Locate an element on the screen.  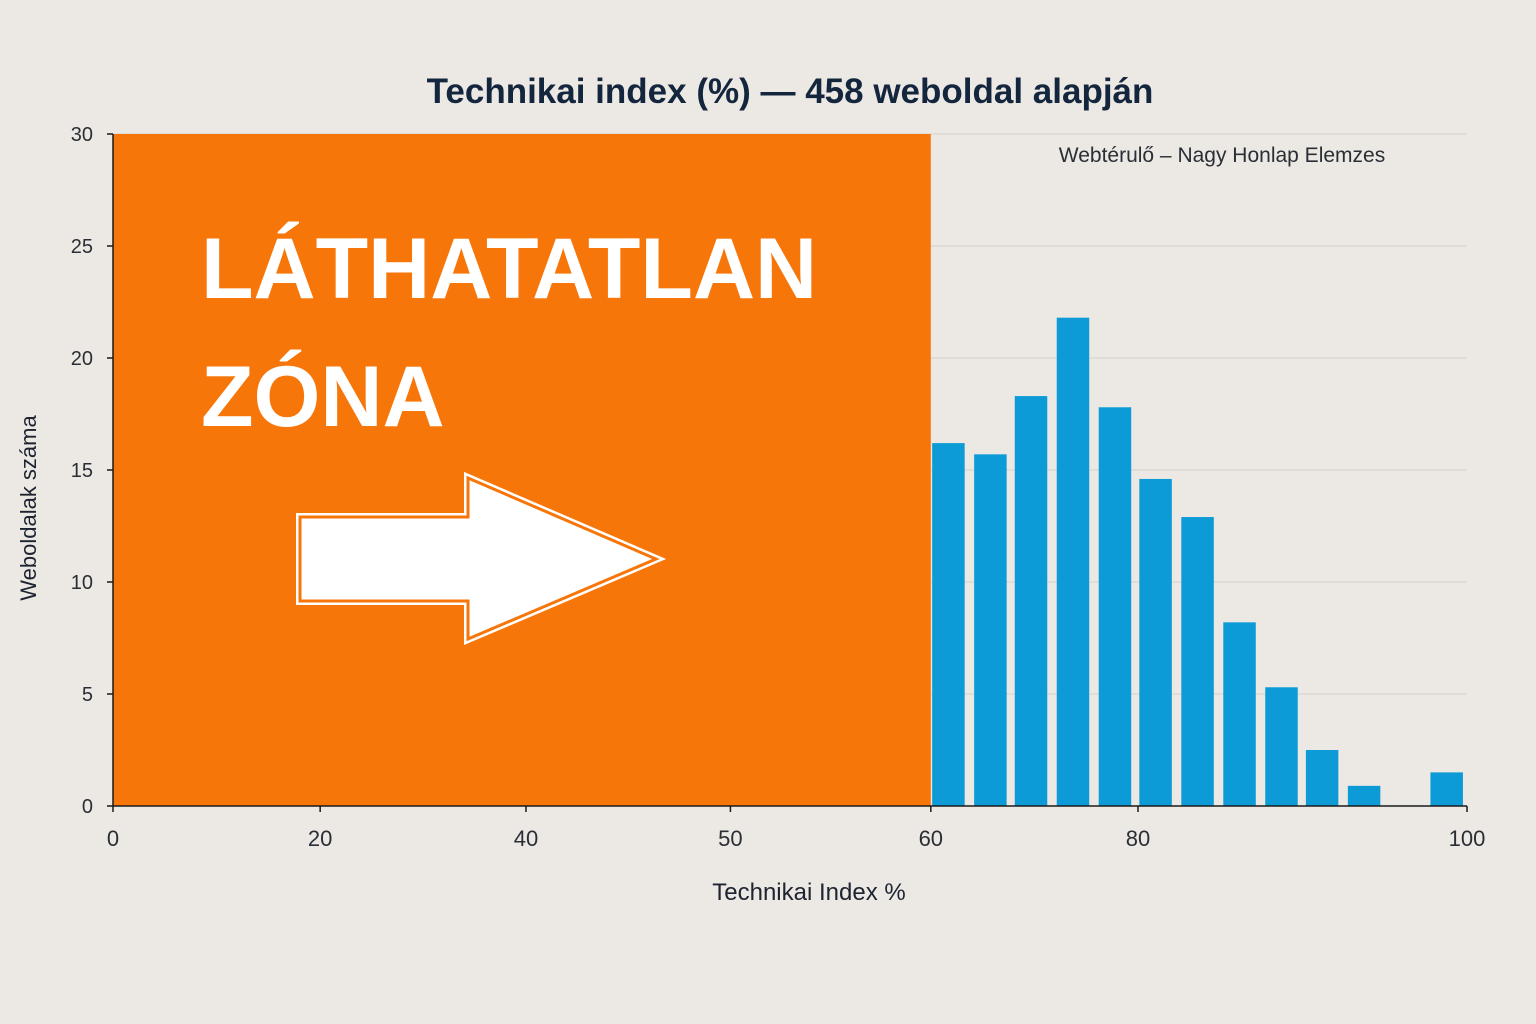
x-tick-label: 40 is located at coordinates (526, 838).